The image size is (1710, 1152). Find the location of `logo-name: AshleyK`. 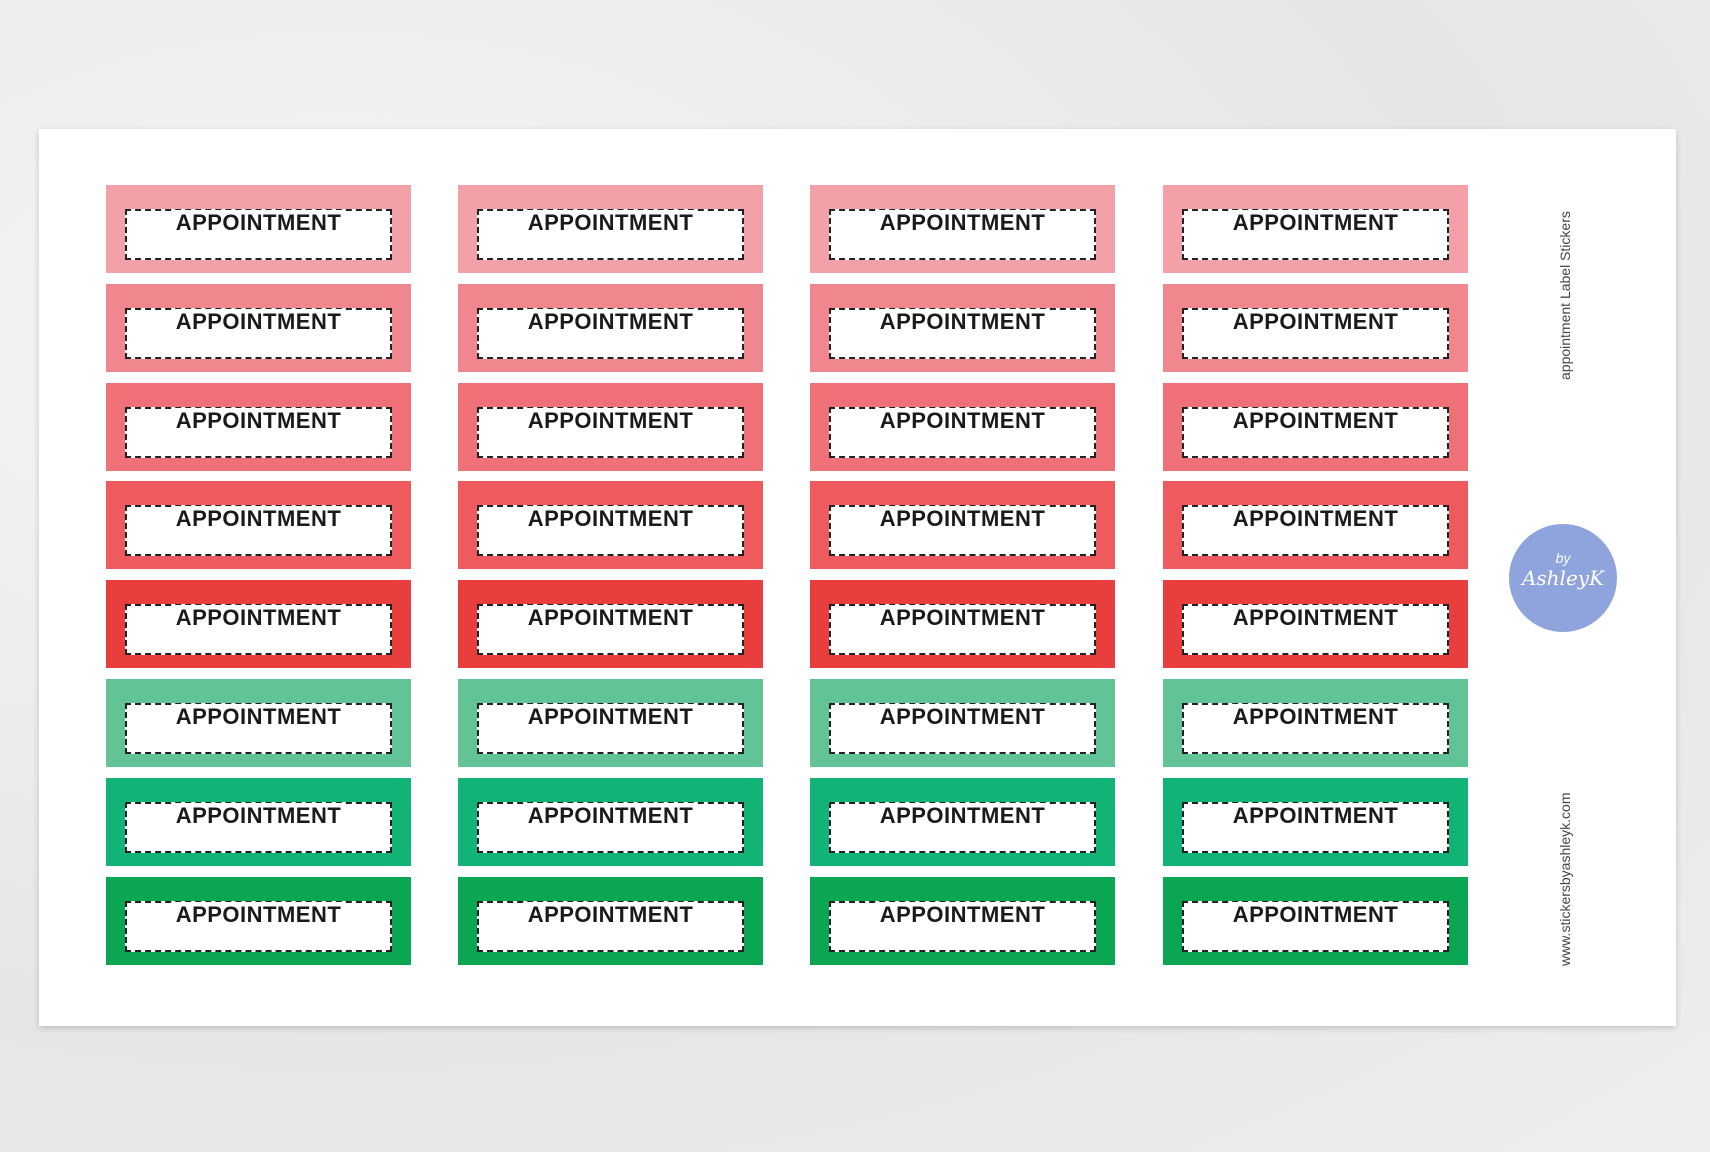

logo-name: AshleyK is located at coordinates (1563, 578).